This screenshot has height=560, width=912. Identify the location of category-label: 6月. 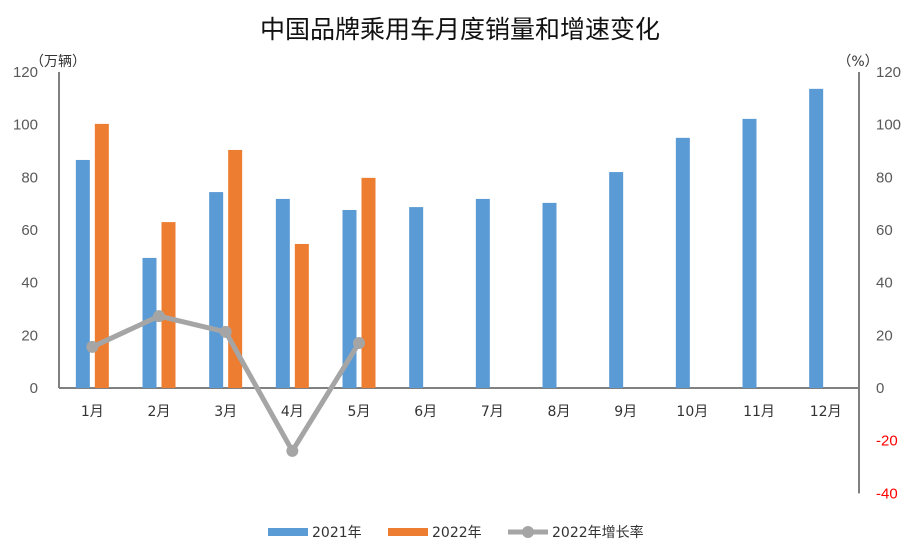
(425, 412).